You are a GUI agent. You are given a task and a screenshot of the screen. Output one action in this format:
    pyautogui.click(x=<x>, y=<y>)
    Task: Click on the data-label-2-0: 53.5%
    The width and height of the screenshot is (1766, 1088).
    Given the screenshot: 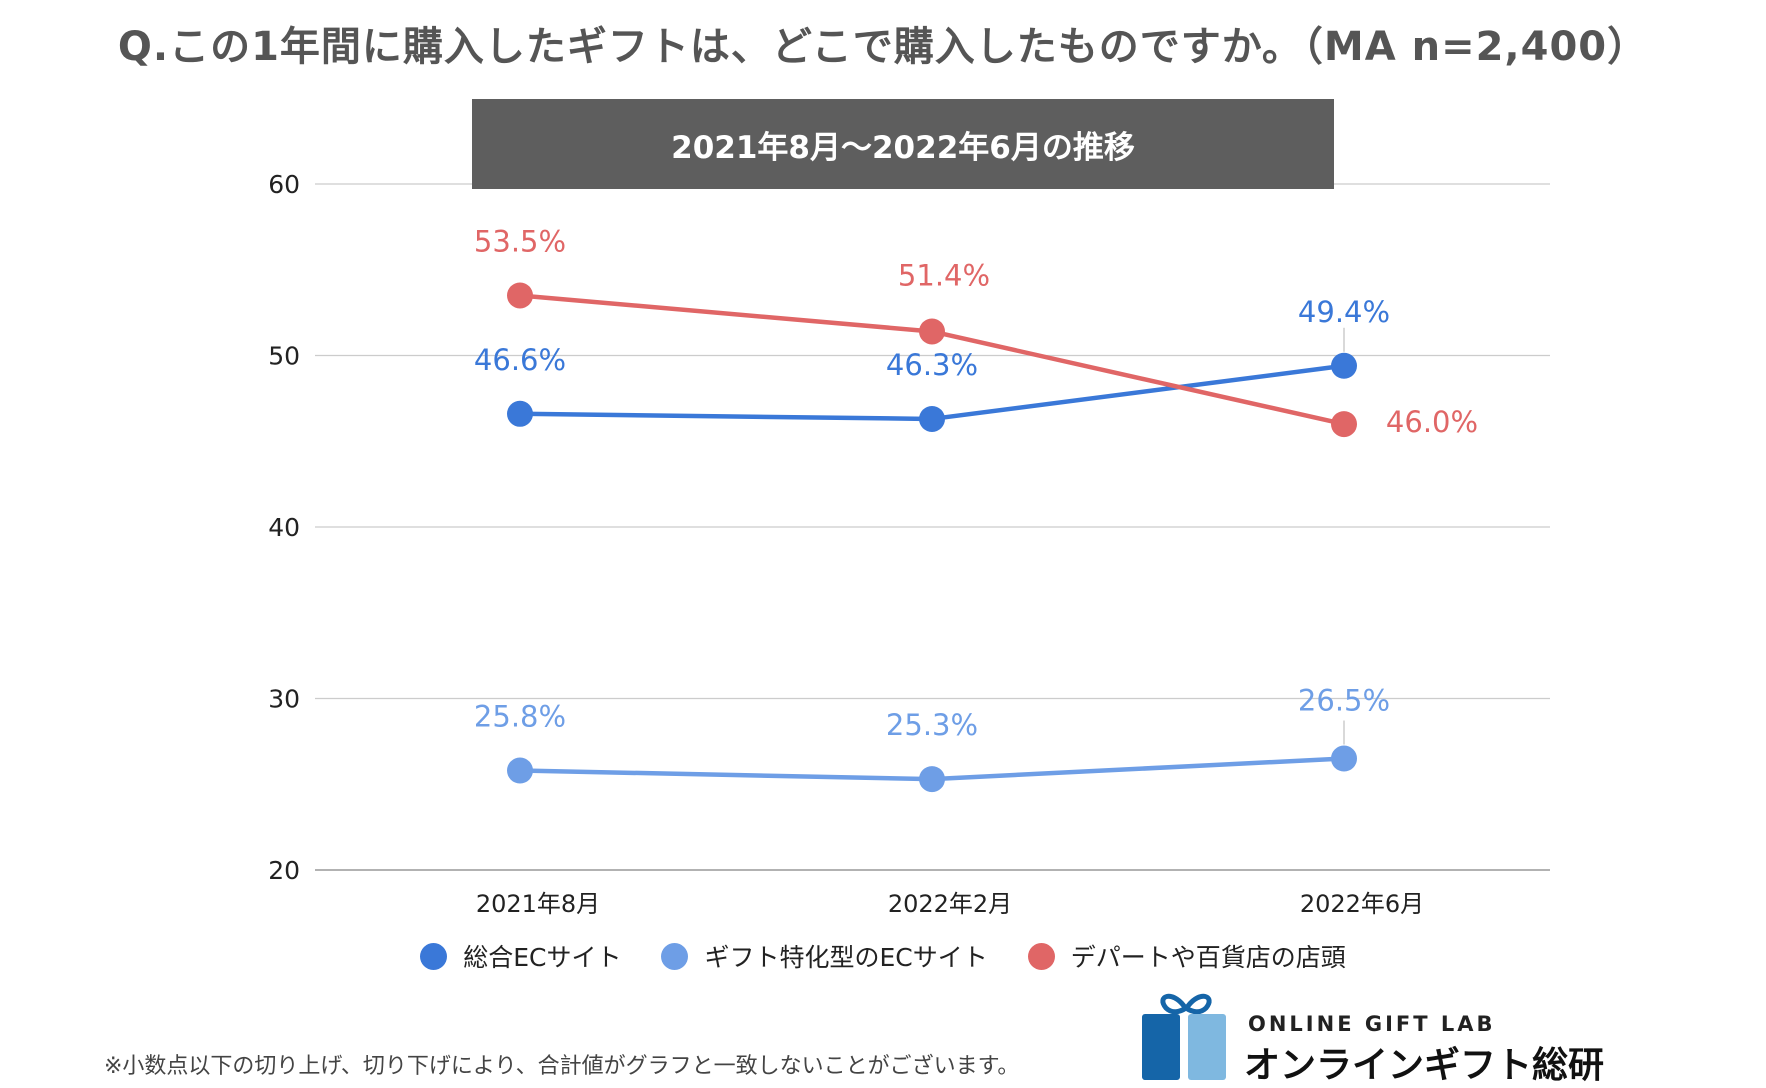 What is the action you would take?
    pyautogui.click(x=520, y=241)
    